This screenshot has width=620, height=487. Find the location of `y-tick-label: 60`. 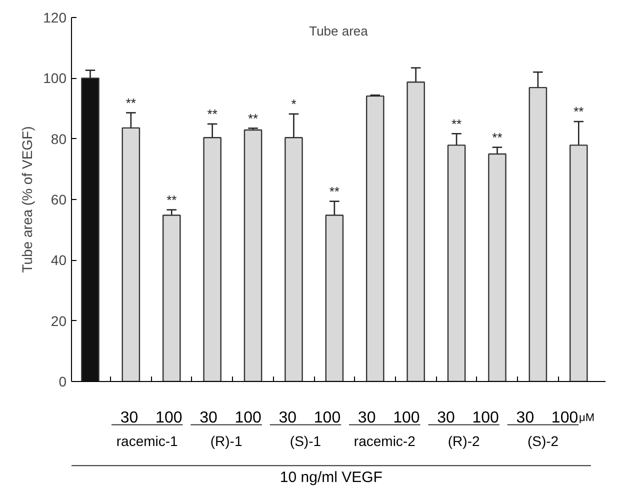

y-tick-label: 60 is located at coordinates (58, 200).